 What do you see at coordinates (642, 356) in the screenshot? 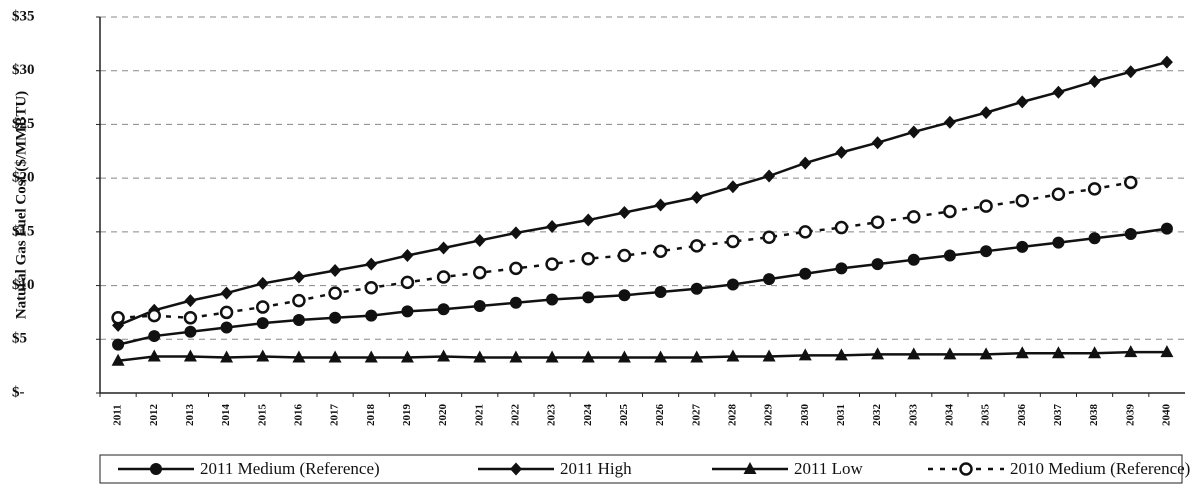
I see `series-line` at bounding box center [642, 356].